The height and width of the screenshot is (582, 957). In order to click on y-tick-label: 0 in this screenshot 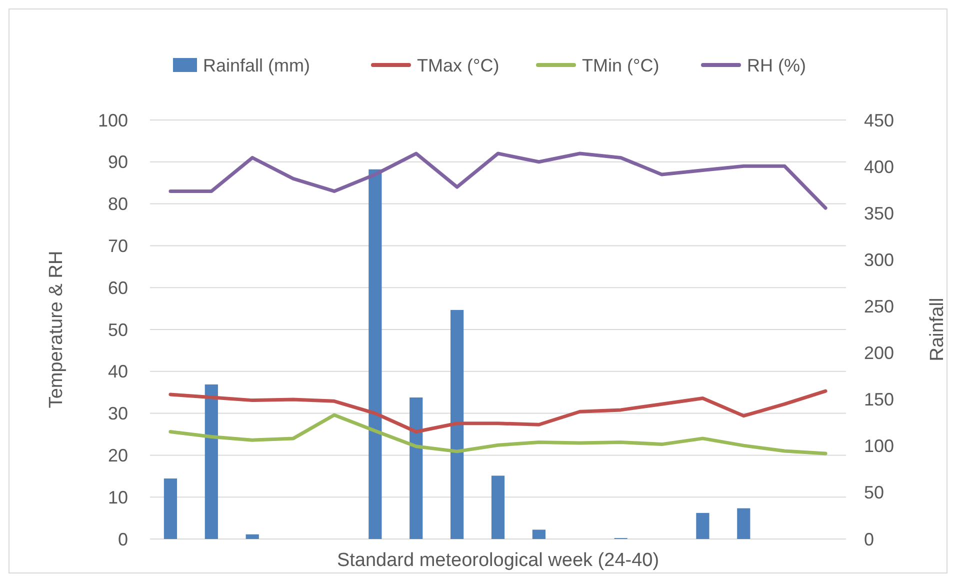, I will do `click(123, 539)`.